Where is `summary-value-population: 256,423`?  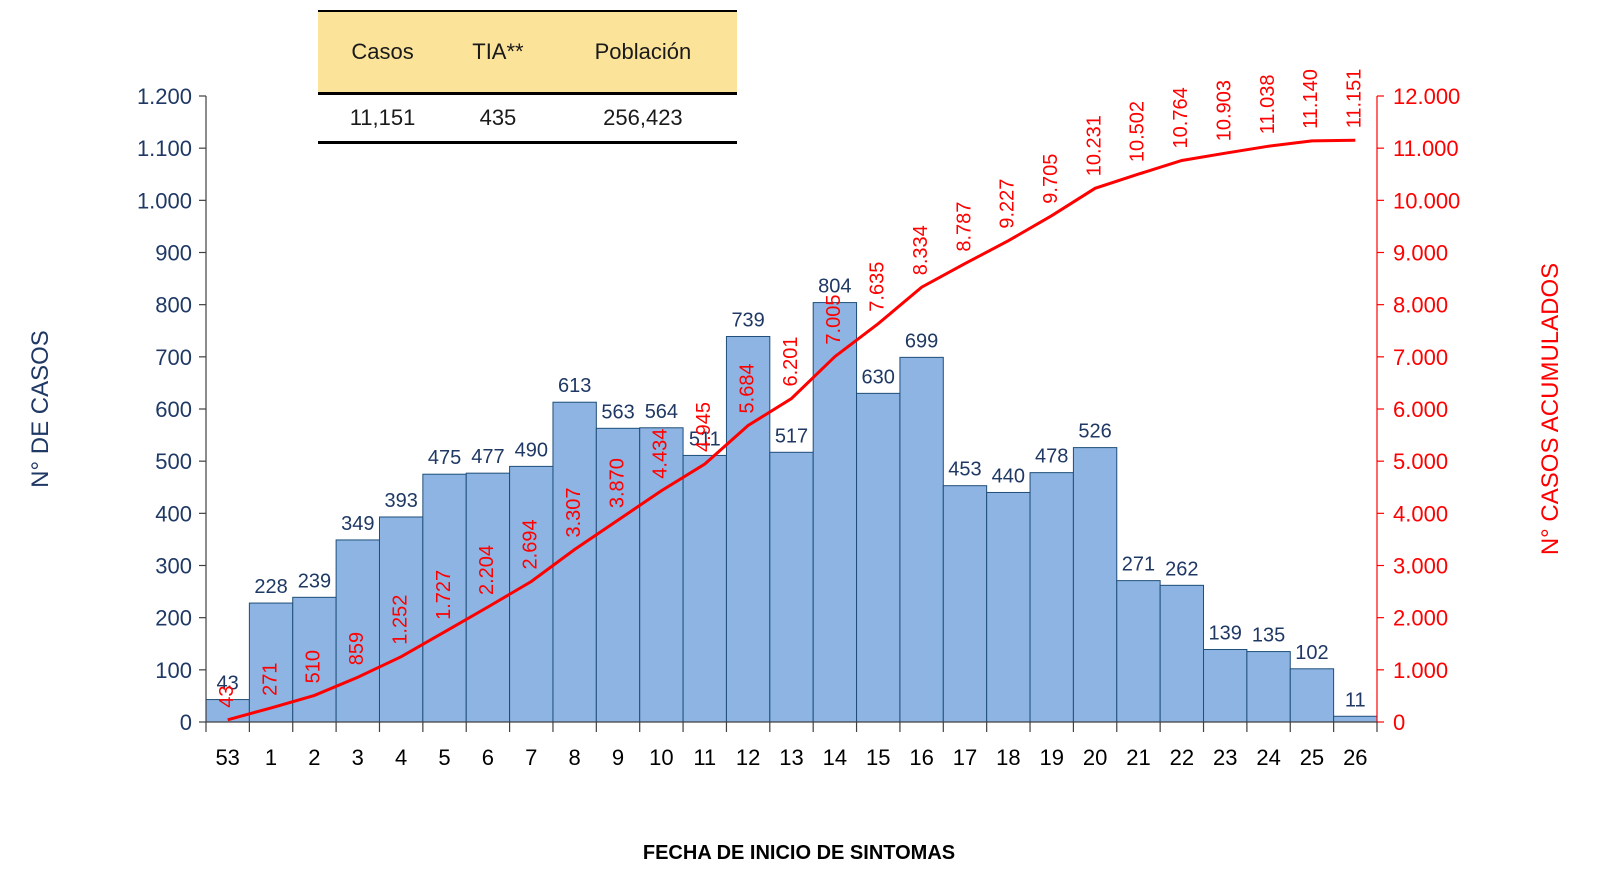
summary-value-population: 256,423 is located at coordinates (642, 118).